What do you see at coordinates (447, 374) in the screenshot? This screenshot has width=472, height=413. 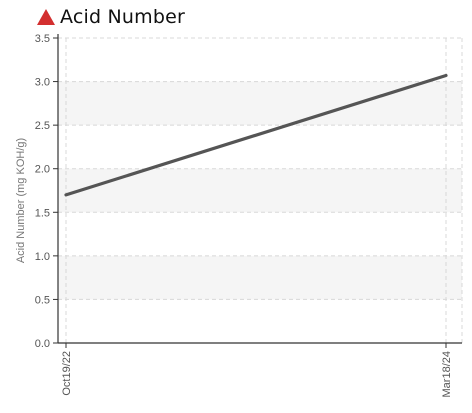 I see `x-tick-label: Mar18/24` at bounding box center [447, 374].